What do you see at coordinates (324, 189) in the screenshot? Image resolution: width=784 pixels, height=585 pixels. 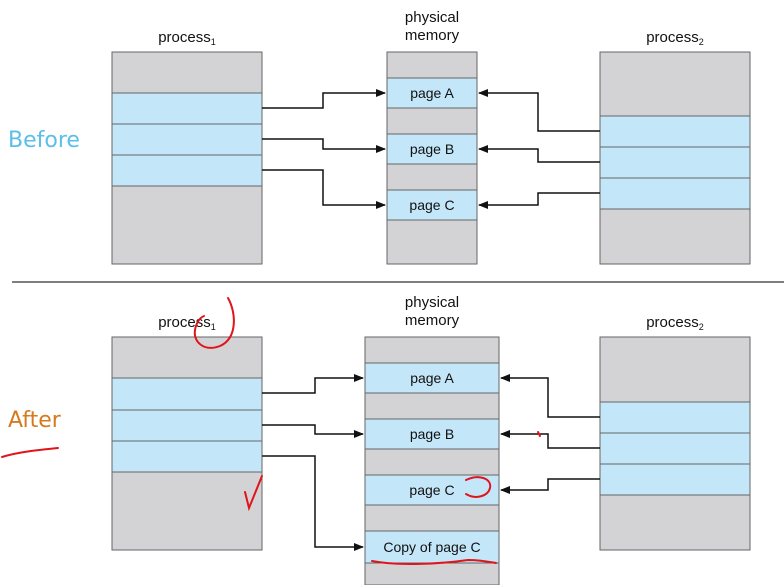 I see `before-arrow-p1-to-page-c` at bounding box center [324, 189].